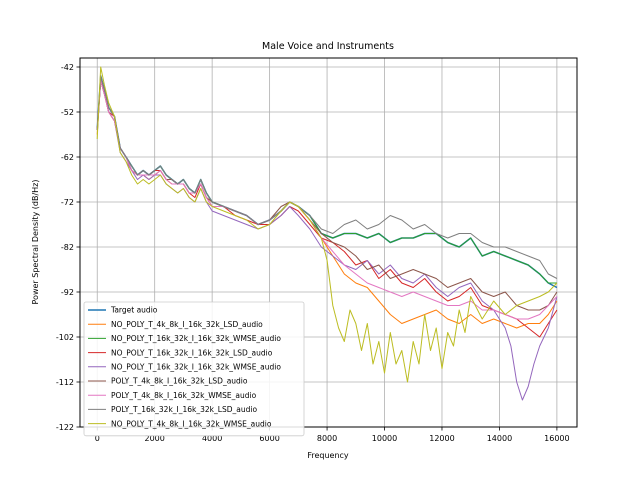 The width and height of the screenshot is (642, 480). What do you see at coordinates (191, 423) in the screenshot?
I see `legend-entry-label: NO_POLY_T_4k_8k_I_16k_32k_WMSE_audio` at bounding box center [191, 423].